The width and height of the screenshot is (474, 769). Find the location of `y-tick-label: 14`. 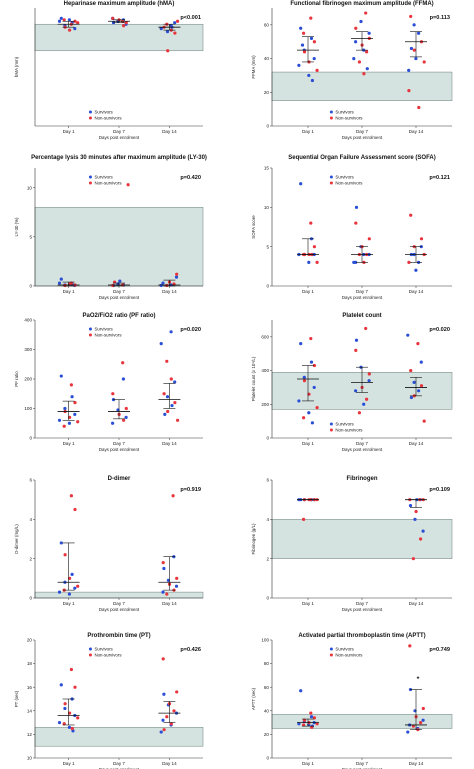

y-tick-label: 14 is located at coordinates (30, 710).